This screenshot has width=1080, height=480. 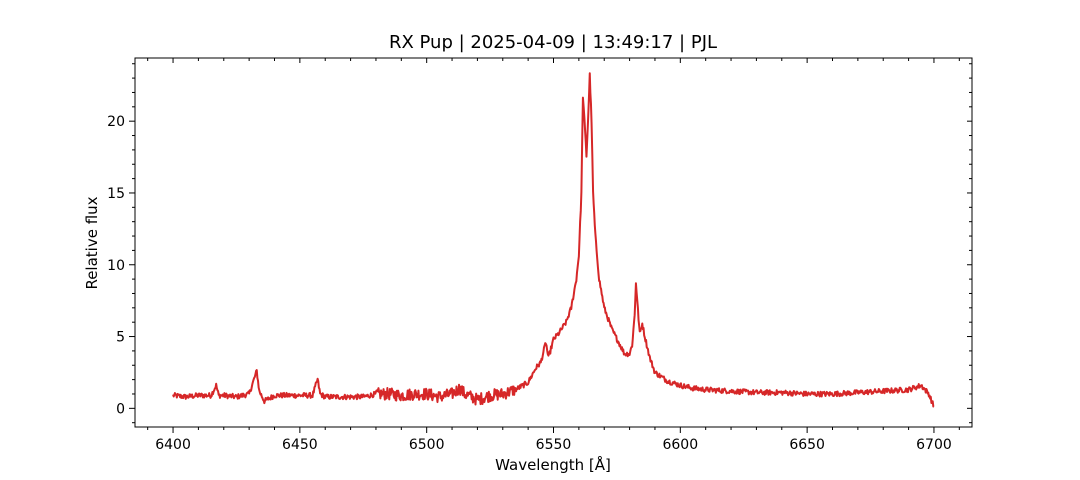 I want to click on y-tick-label: 0, so click(x=120, y=409).